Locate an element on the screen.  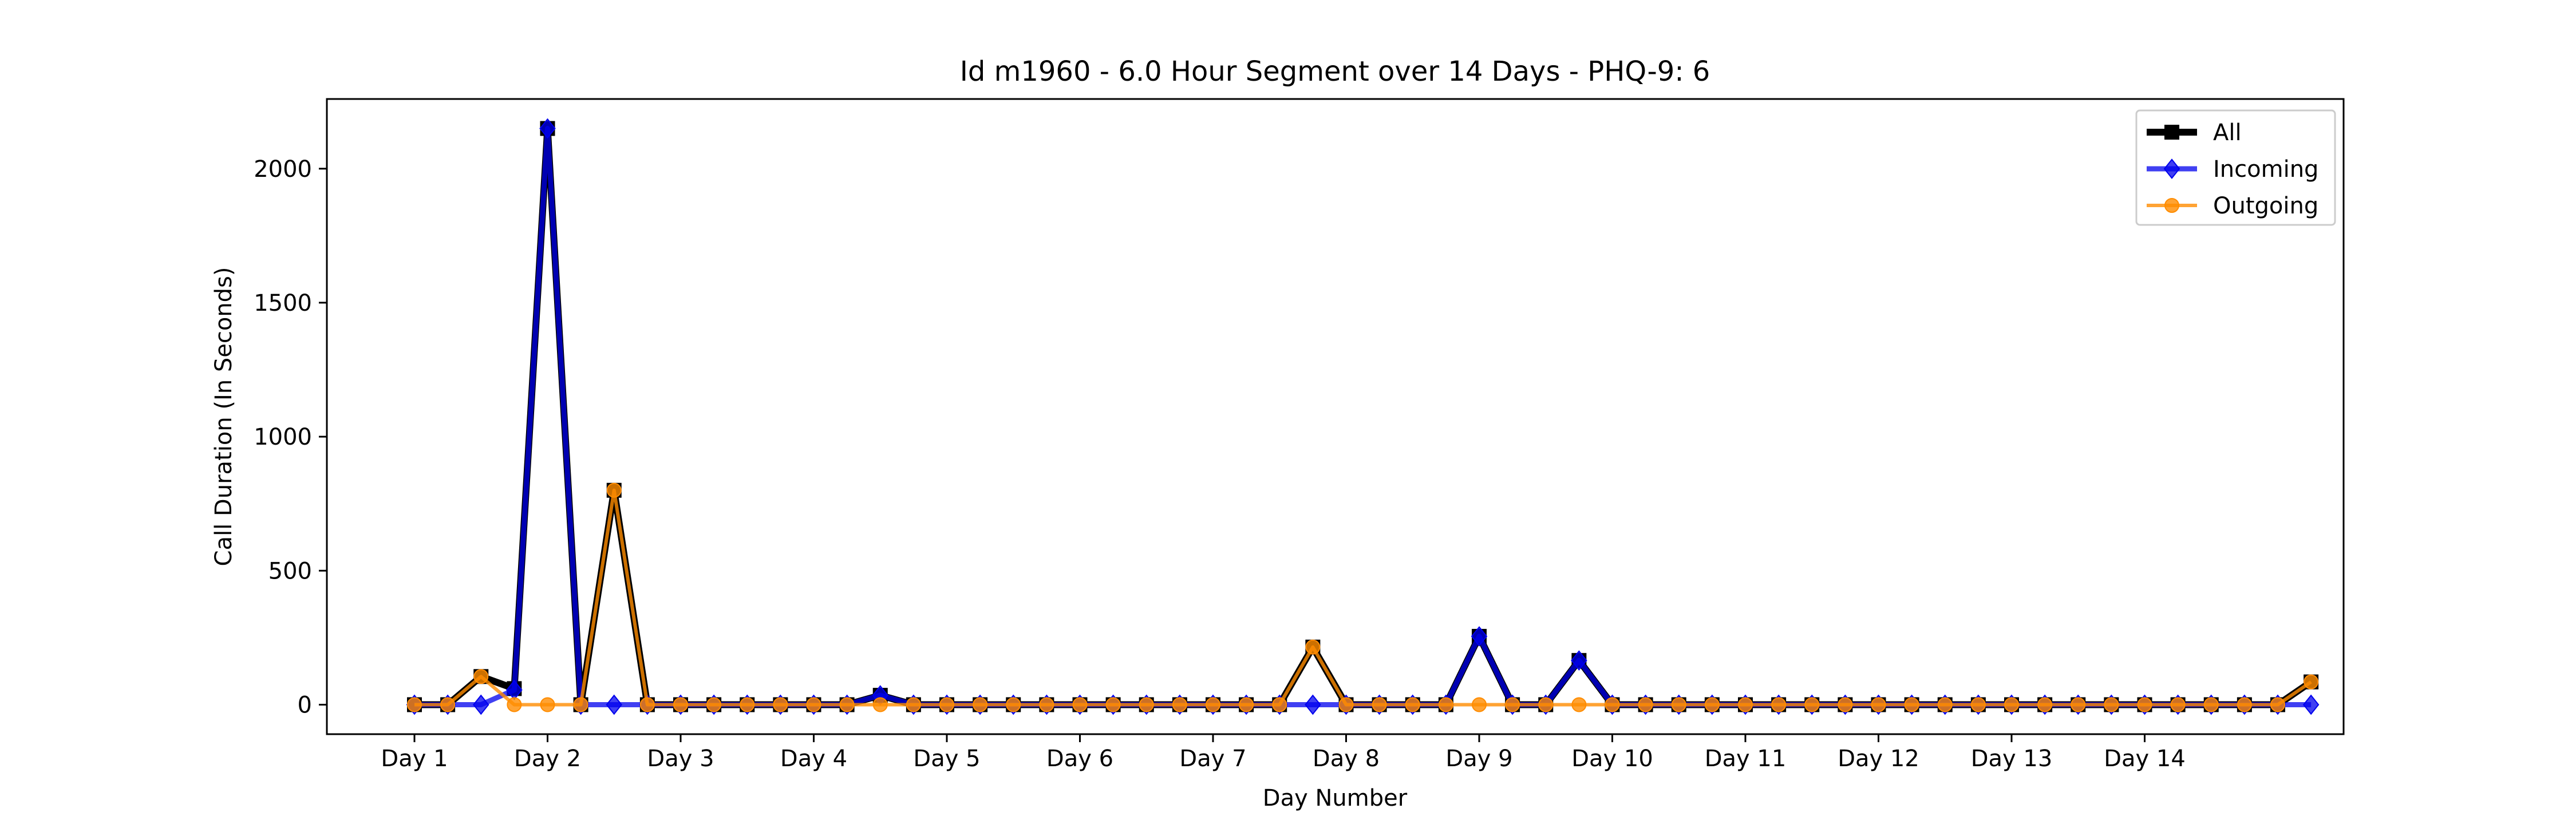
x-tick-label: Day 14 is located at coordinates (2145, 759).